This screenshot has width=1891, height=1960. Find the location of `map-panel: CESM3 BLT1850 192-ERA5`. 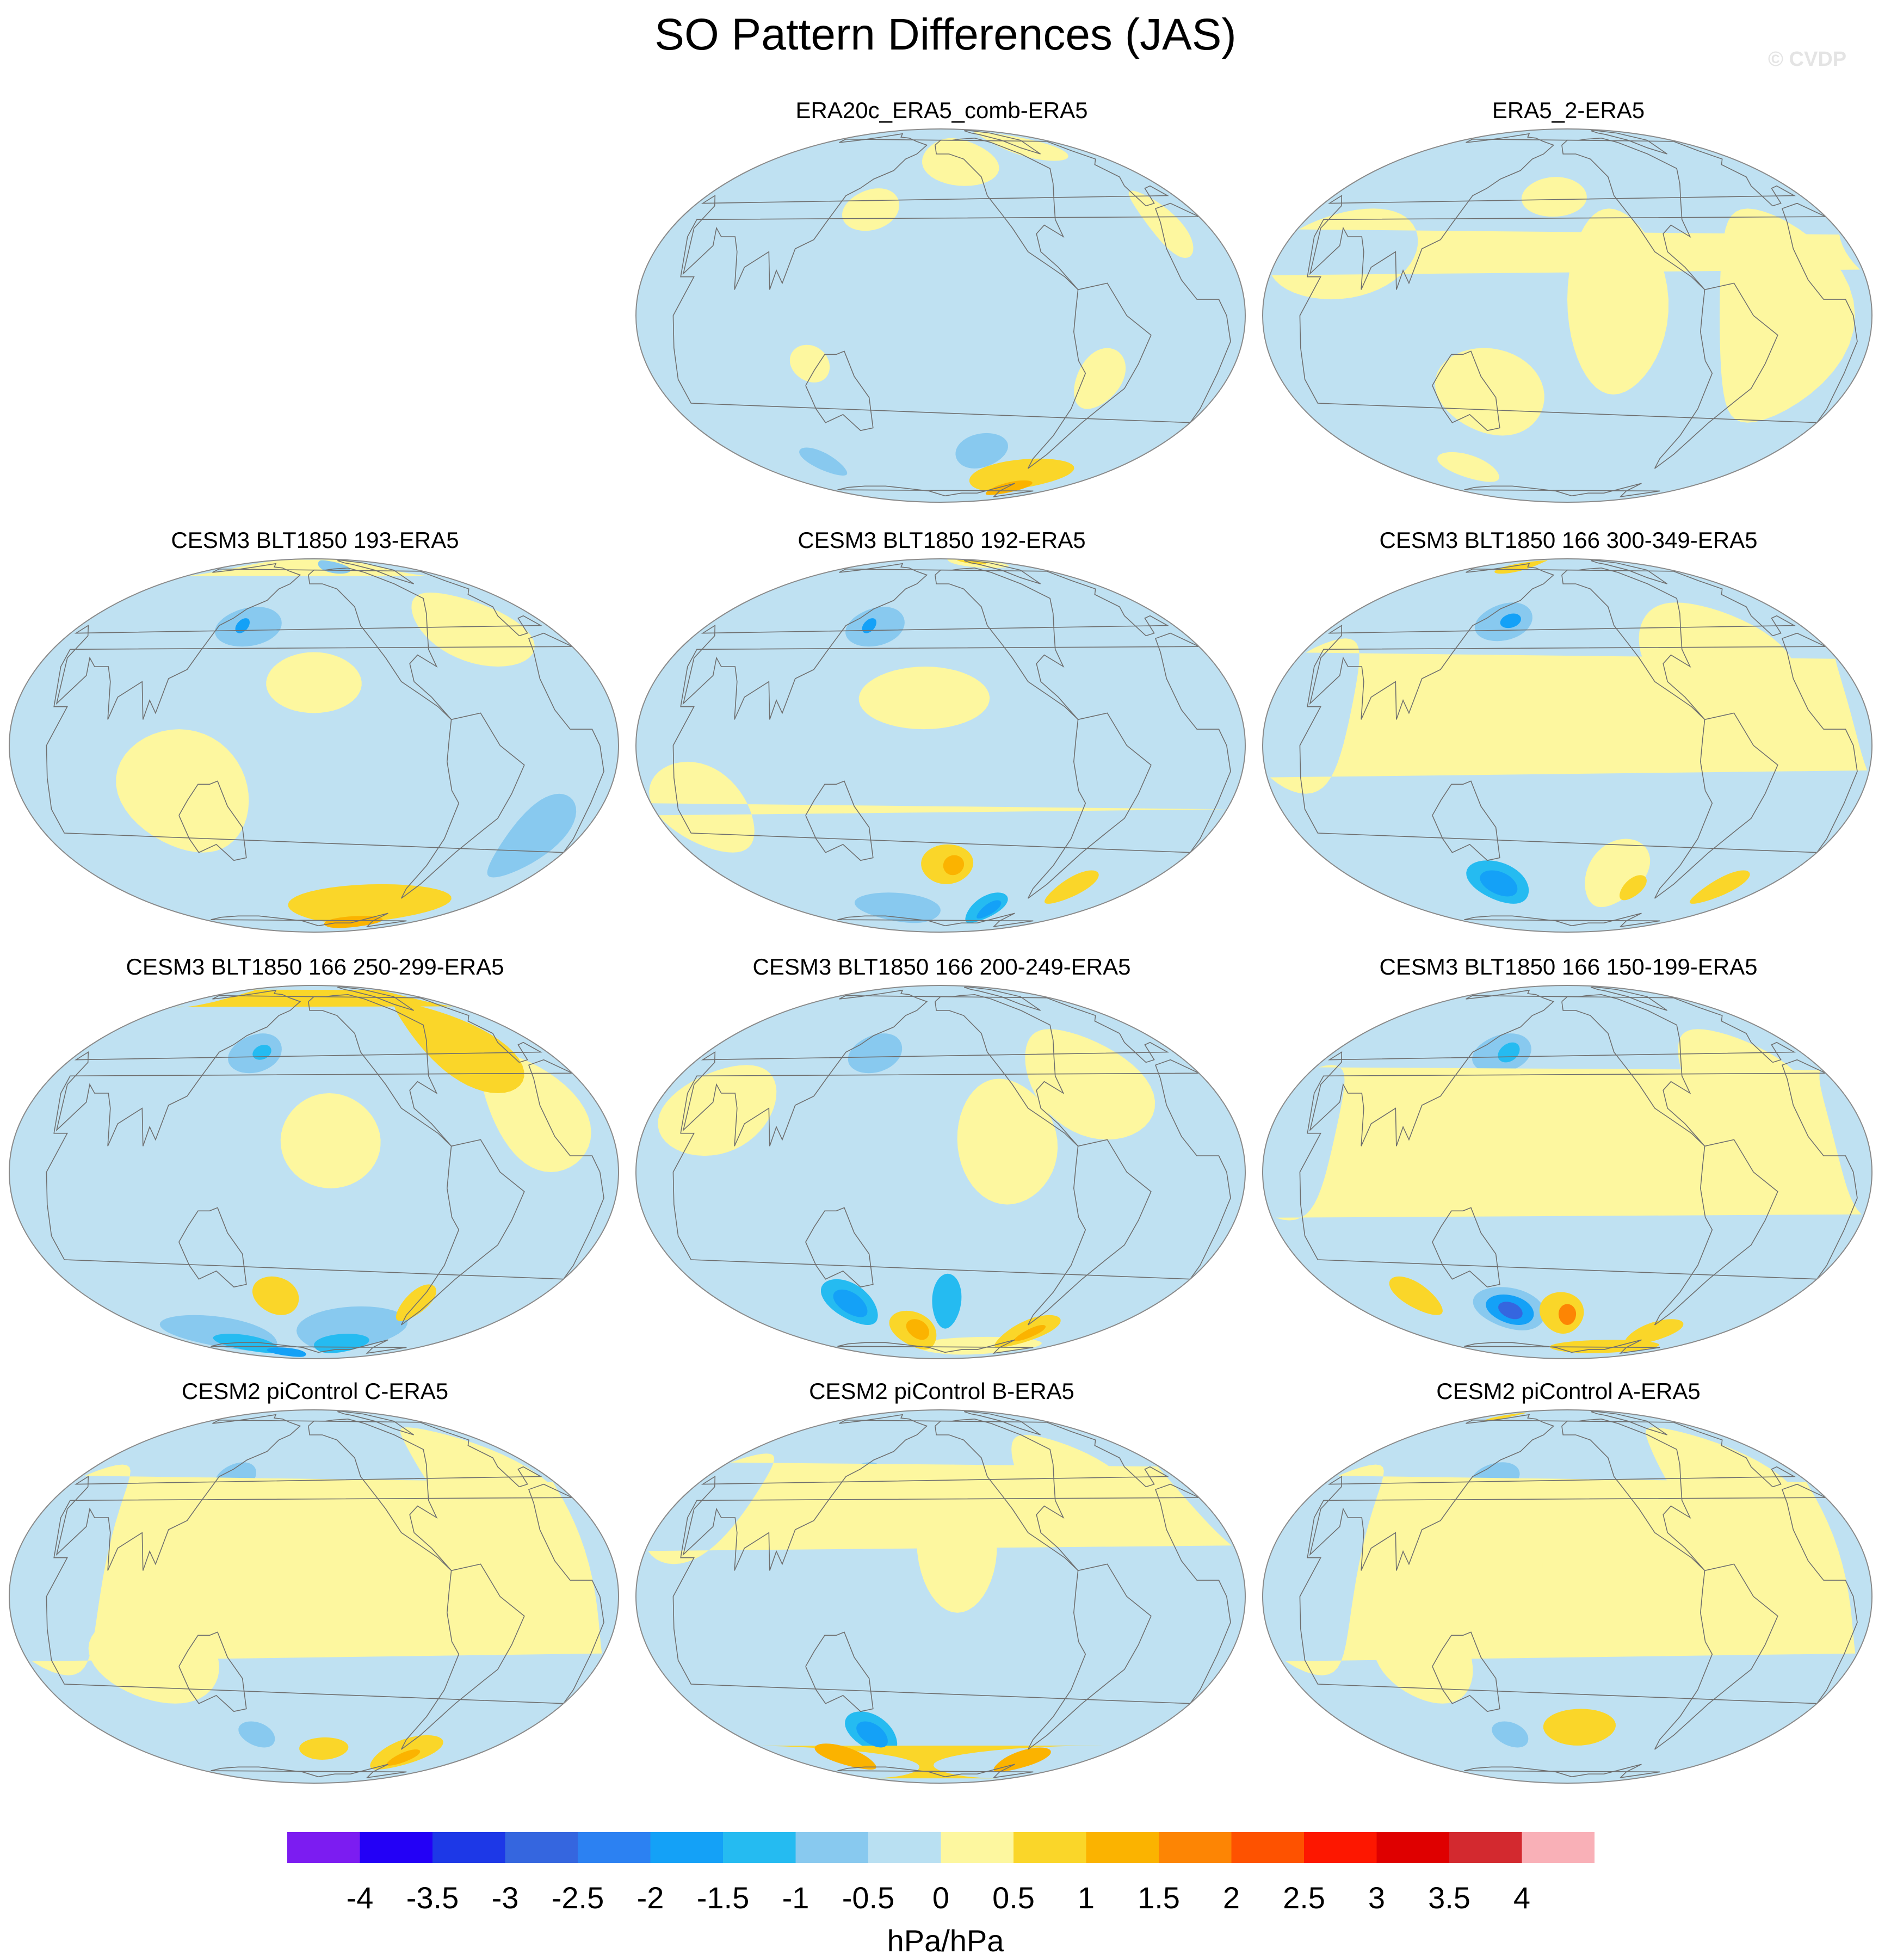

map-panel: CESM3 BLT1850 192-ERA5 is located at coordinates (941, 736).